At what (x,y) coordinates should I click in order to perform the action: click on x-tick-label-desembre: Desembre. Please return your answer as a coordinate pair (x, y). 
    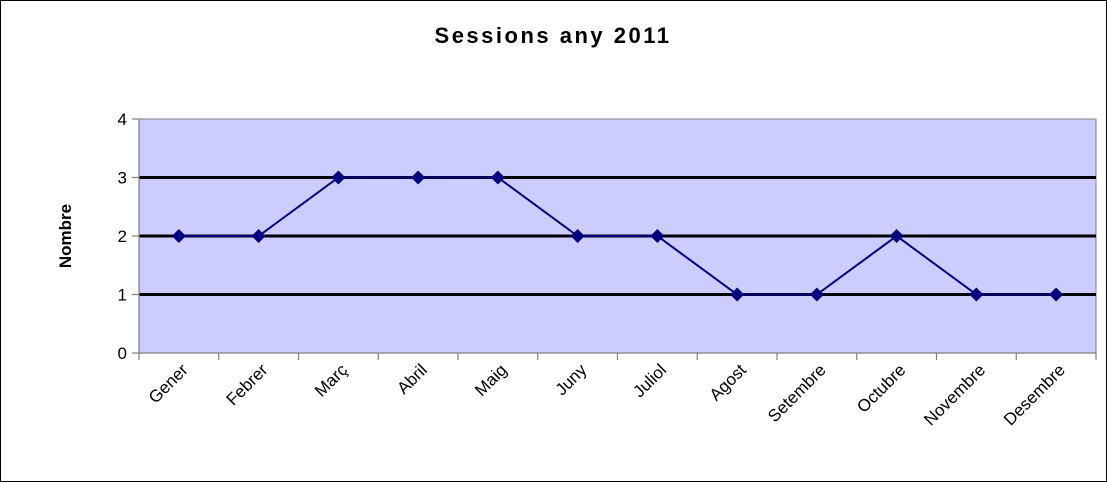
    Looking at the image, I should click on (1034, 394).